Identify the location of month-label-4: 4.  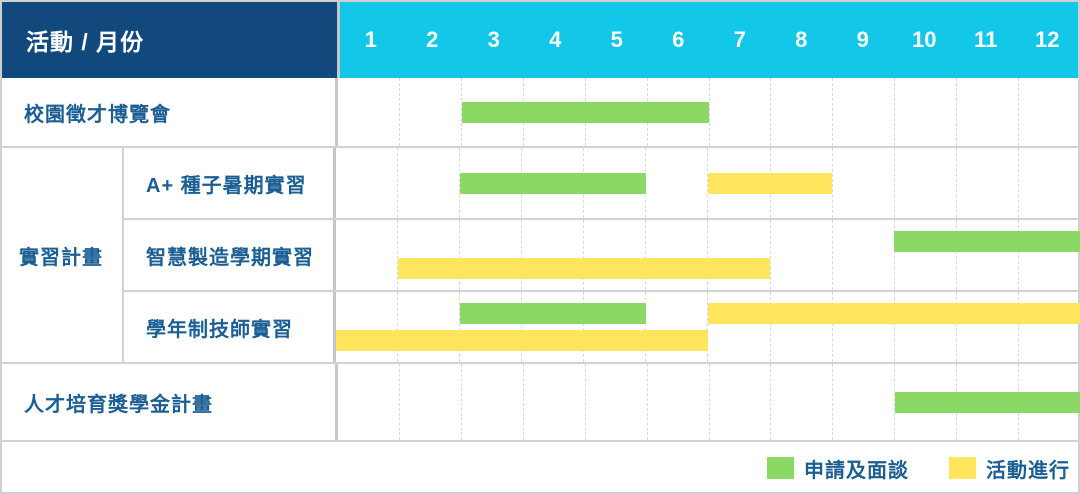
(555, 39).